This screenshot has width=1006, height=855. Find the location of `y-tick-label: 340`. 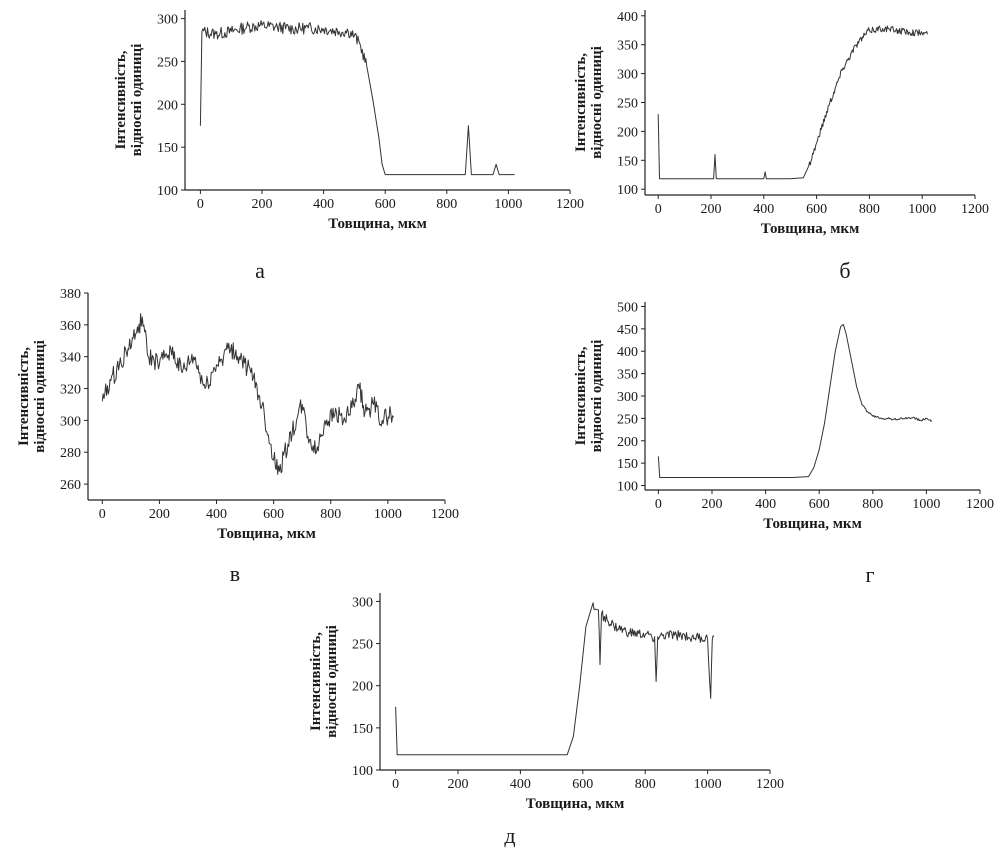

y-tick-label: 340 is located at coordinates (70, 358).